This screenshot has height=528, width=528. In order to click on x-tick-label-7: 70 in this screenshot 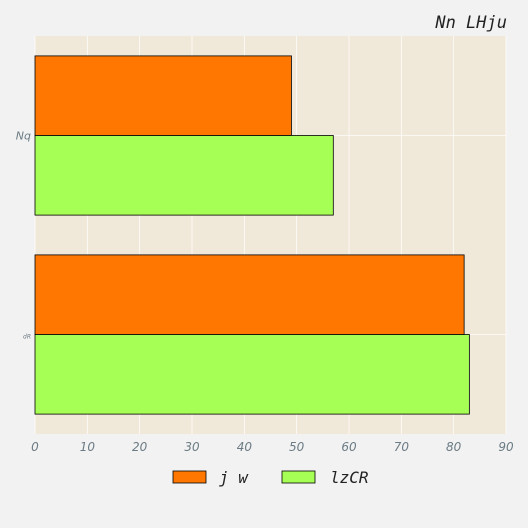, I will do `click(402, 447)`.